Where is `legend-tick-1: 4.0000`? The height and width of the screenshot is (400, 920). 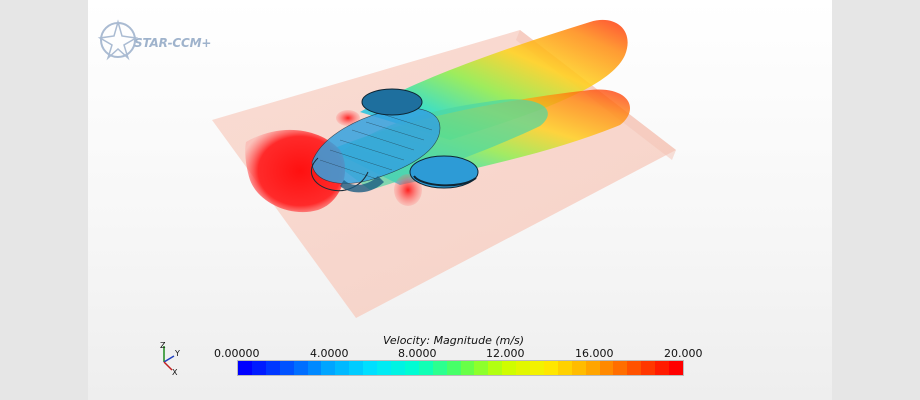
legend-tick-1: 4.0000 is located at coordinates (329, 353).